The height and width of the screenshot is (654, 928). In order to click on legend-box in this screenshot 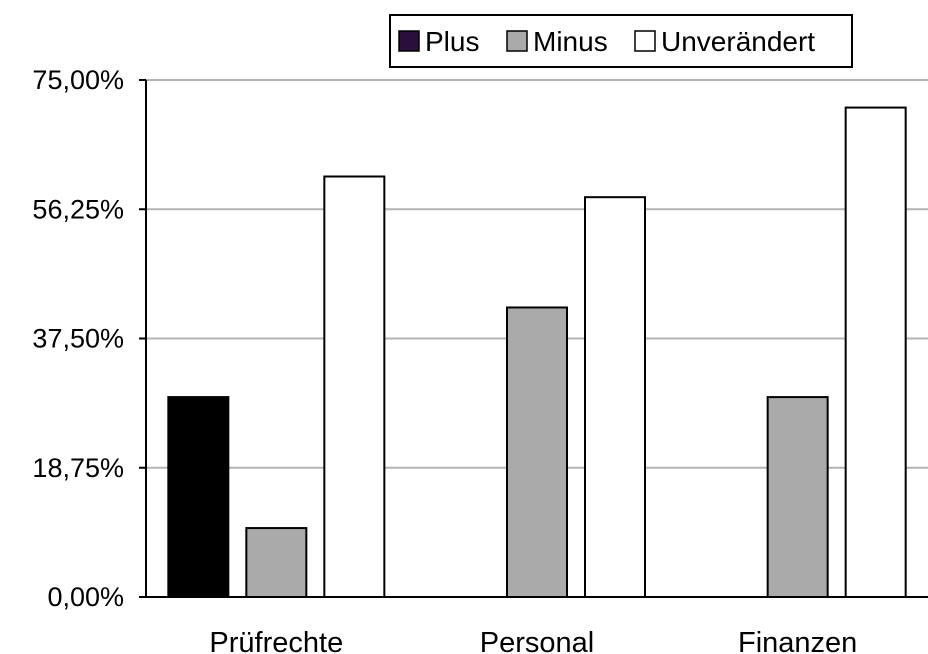, I will do `click(621, 41)`.